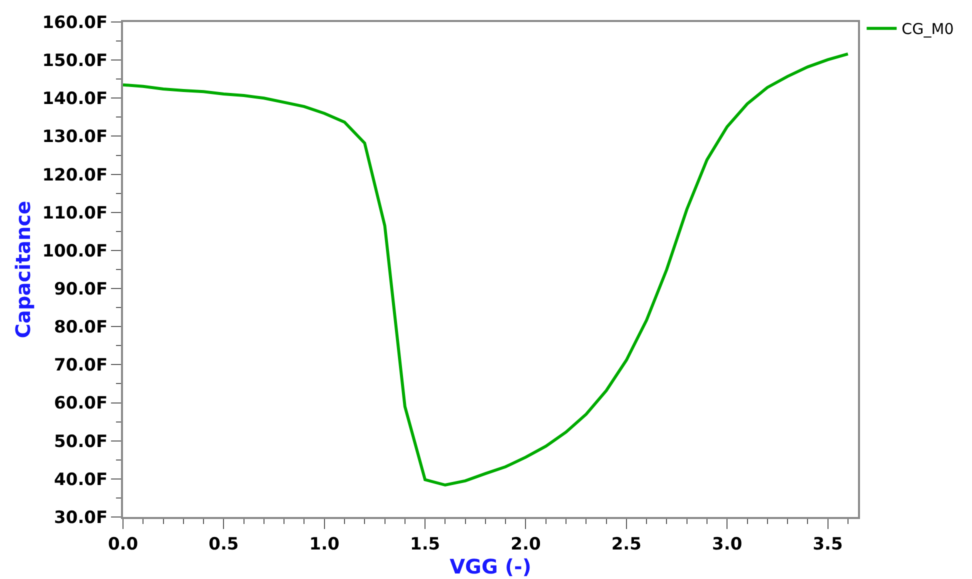  What do you see at coordinates (81, 366) in the screenshot?
I see `y-tick-label: 70.0F` at bounding box center [81, 366].